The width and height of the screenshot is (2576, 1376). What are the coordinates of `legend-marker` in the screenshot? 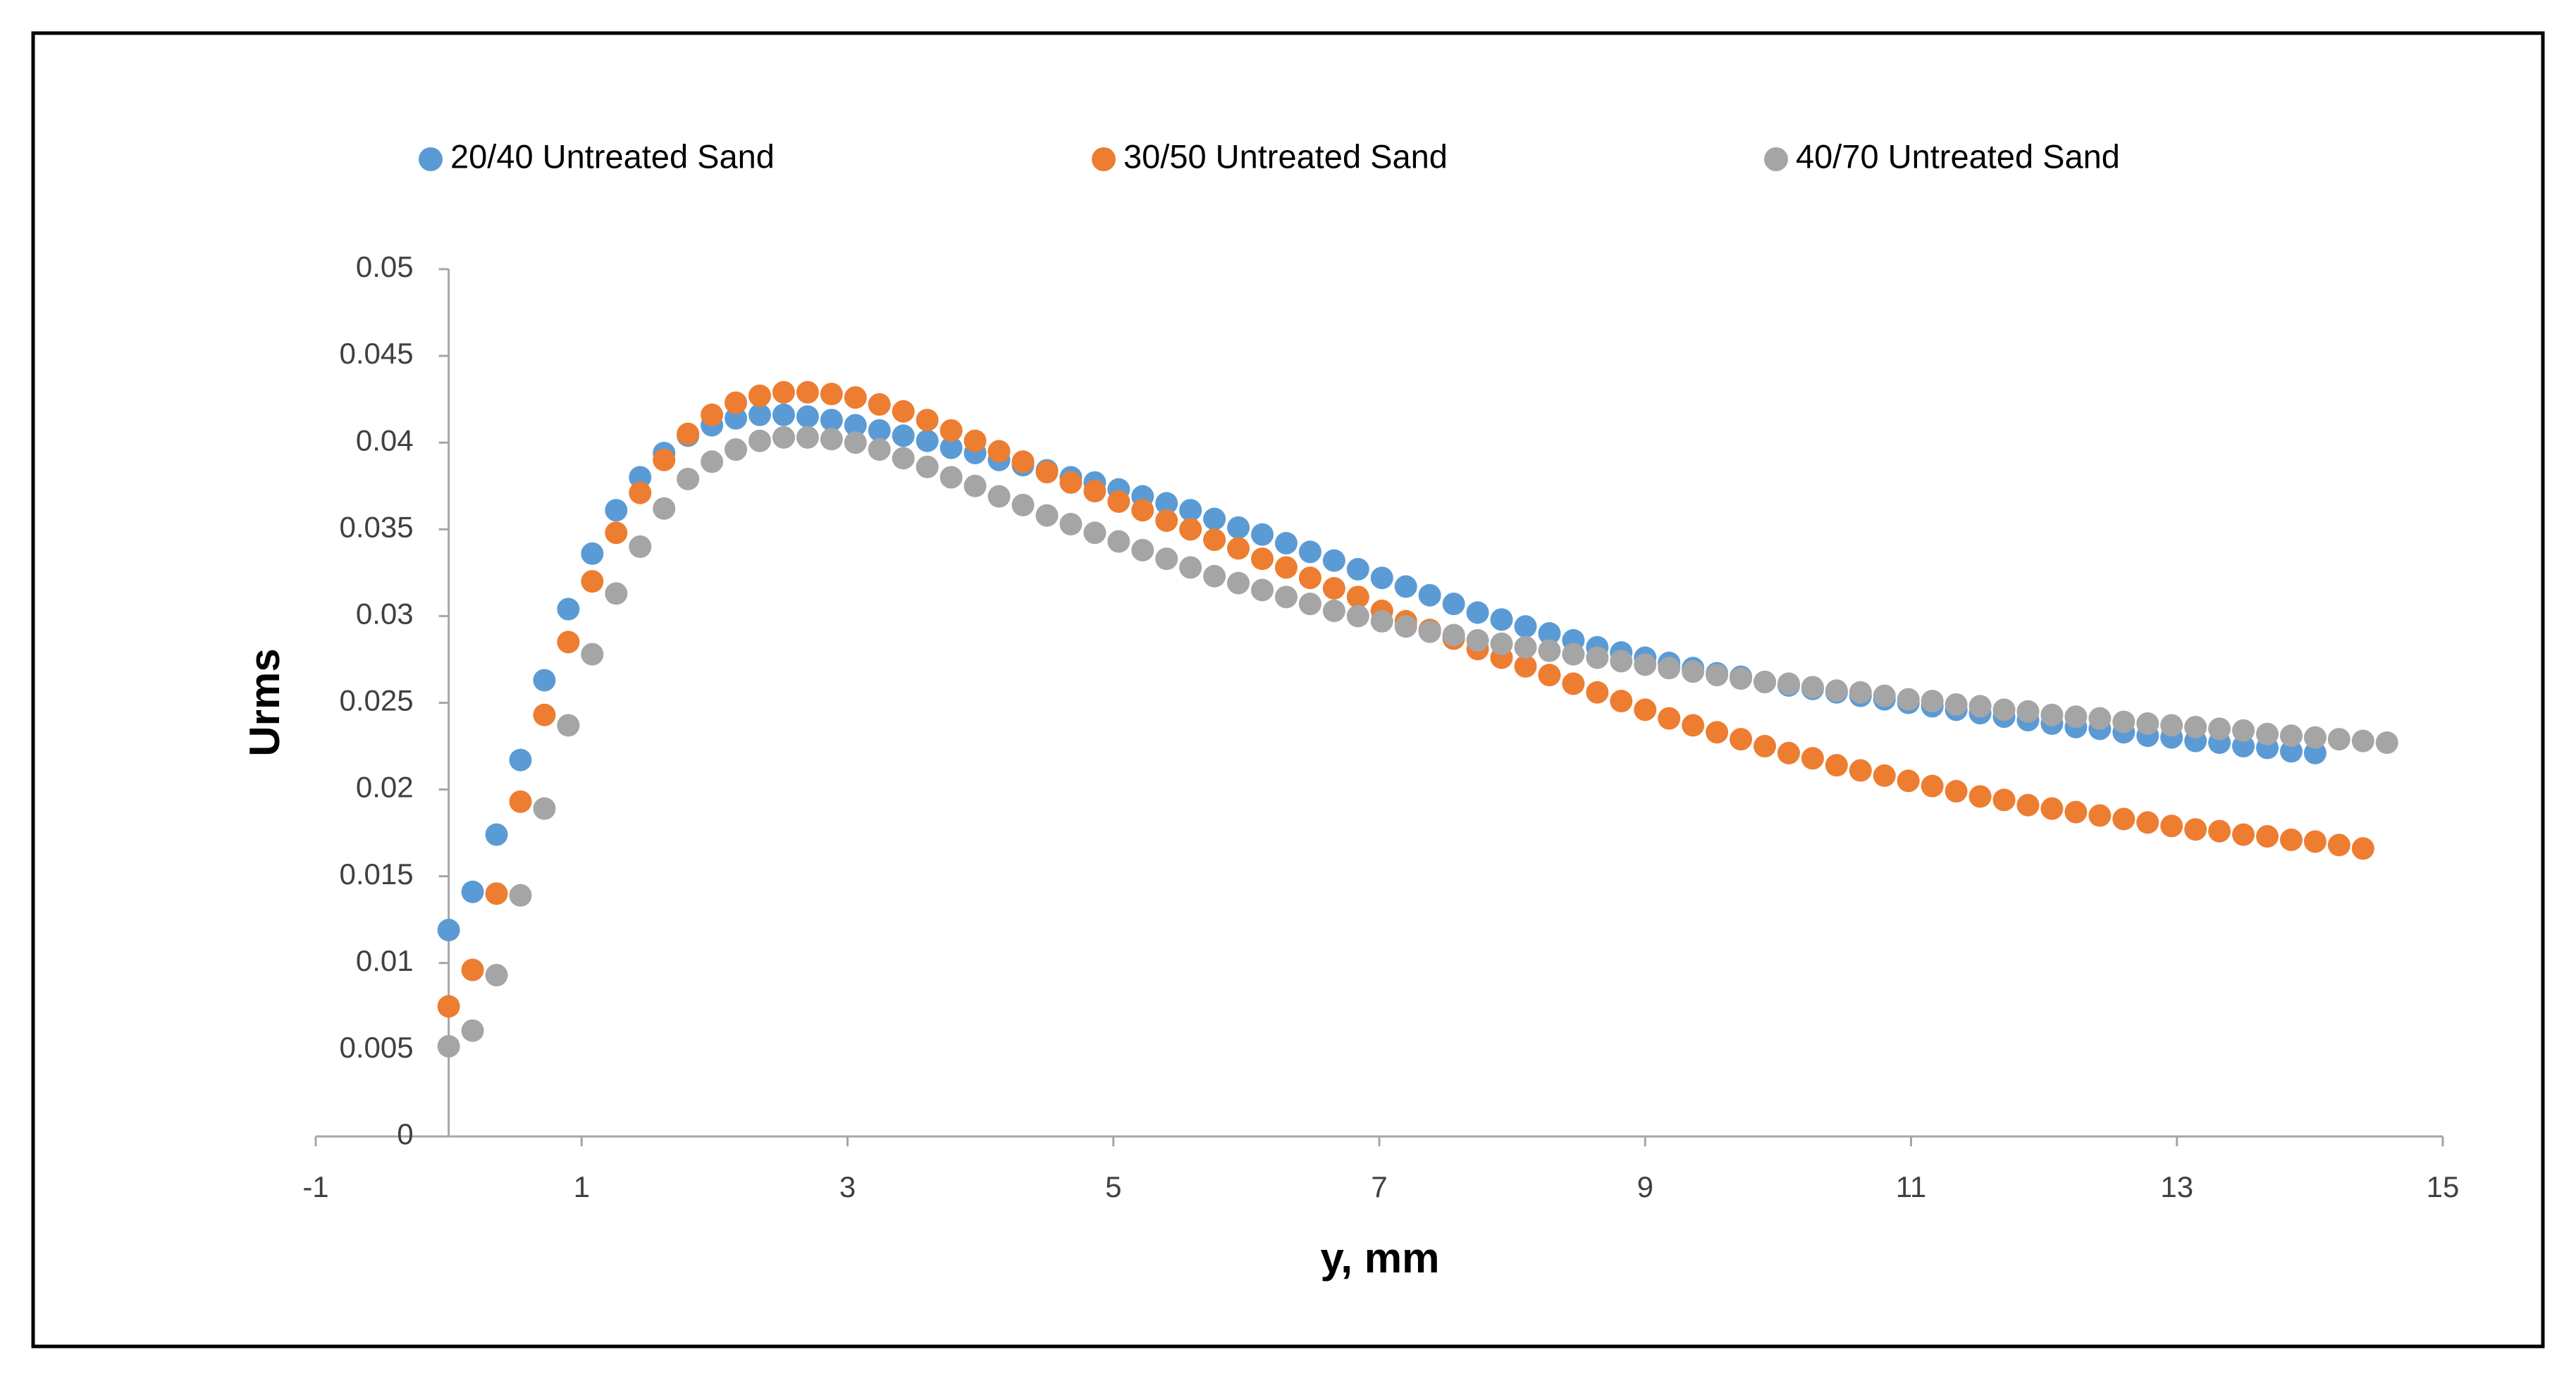 It's located at (431, 159).